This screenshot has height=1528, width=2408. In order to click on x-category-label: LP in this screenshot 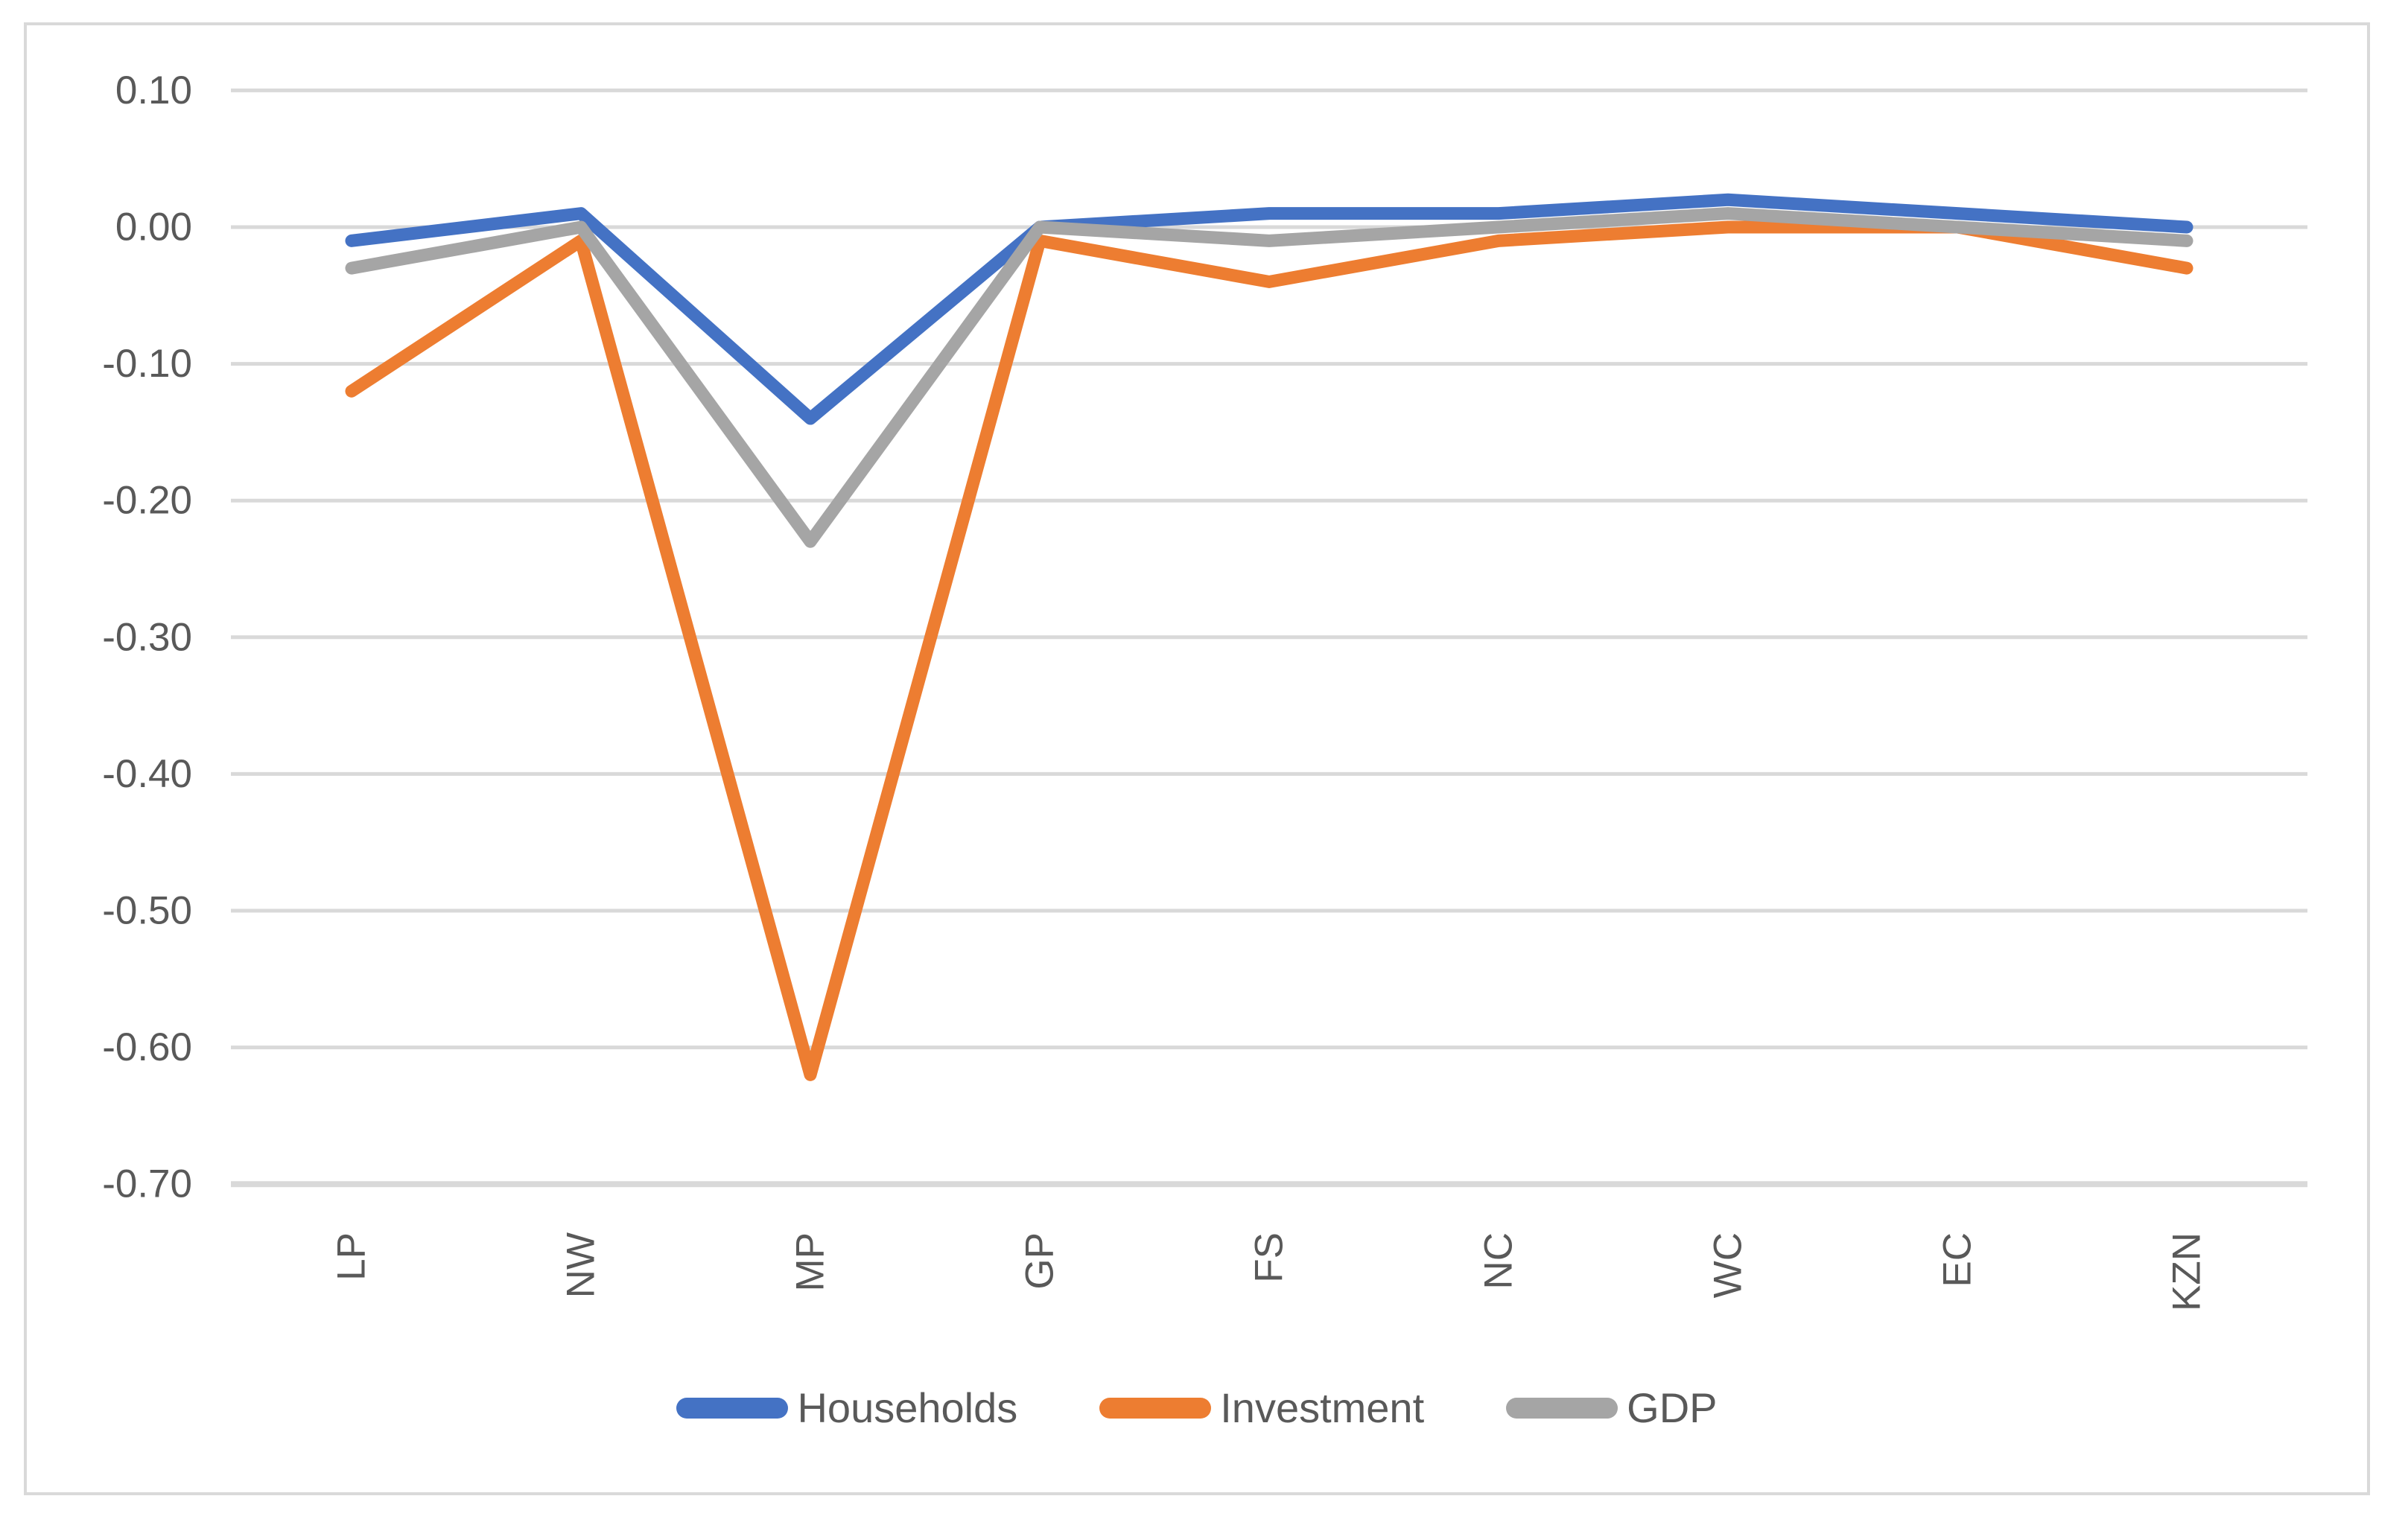, I will do `click(352, 1256)`.